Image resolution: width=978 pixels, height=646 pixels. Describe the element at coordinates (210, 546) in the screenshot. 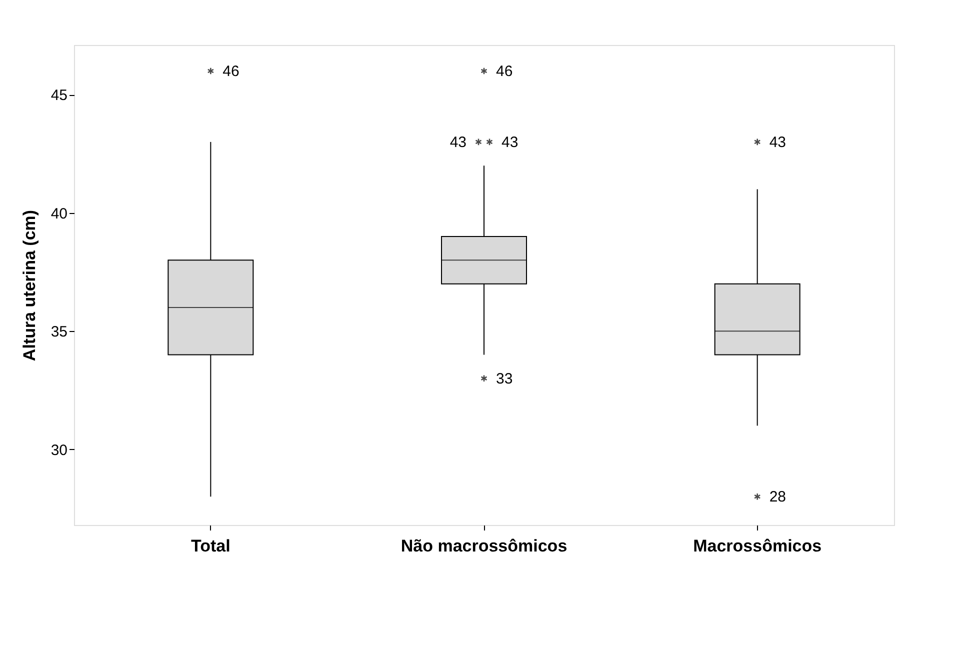

I see `x-tick-label: Total` at that location.